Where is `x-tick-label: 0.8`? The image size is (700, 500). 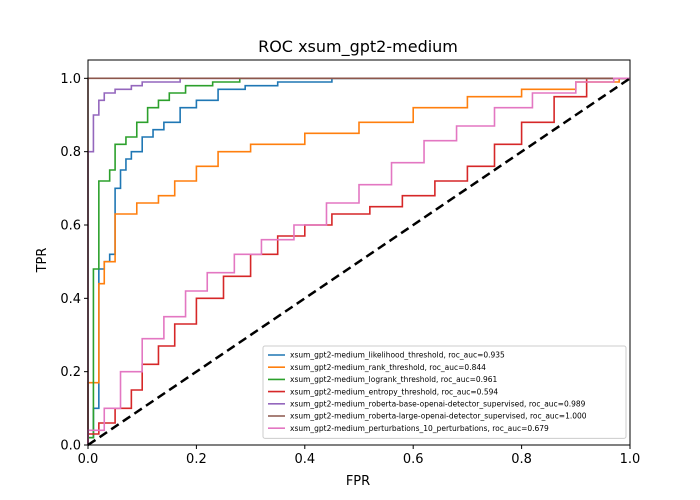 x-tick-label: 0.8 is located at coordinates (521, 459).